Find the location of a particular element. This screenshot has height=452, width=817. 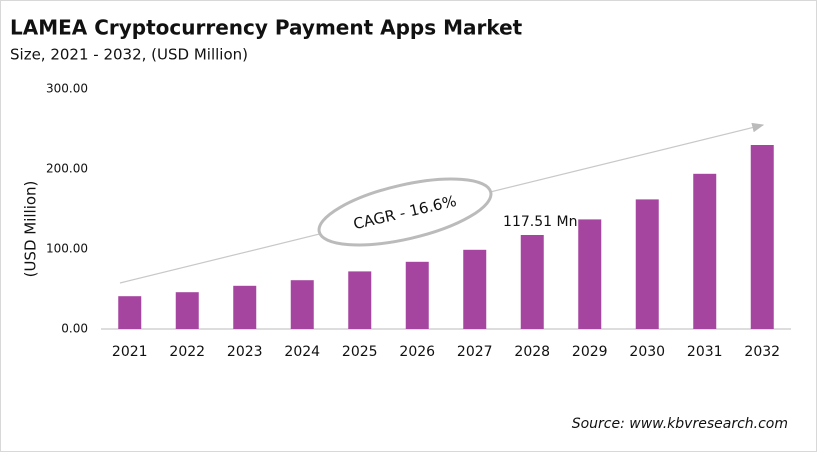

chart-subtitle: Size, 2021 - 2032, (USD Million) is located at coordinates (129, 55).